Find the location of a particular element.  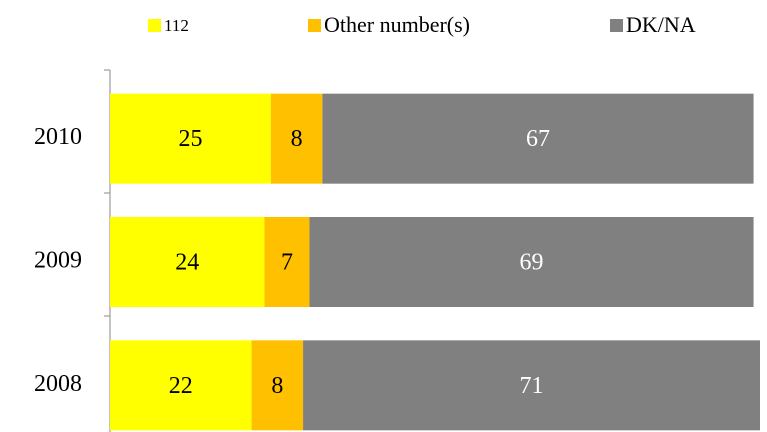

legend-label: DK/NA is located at coordinates (661, 24).